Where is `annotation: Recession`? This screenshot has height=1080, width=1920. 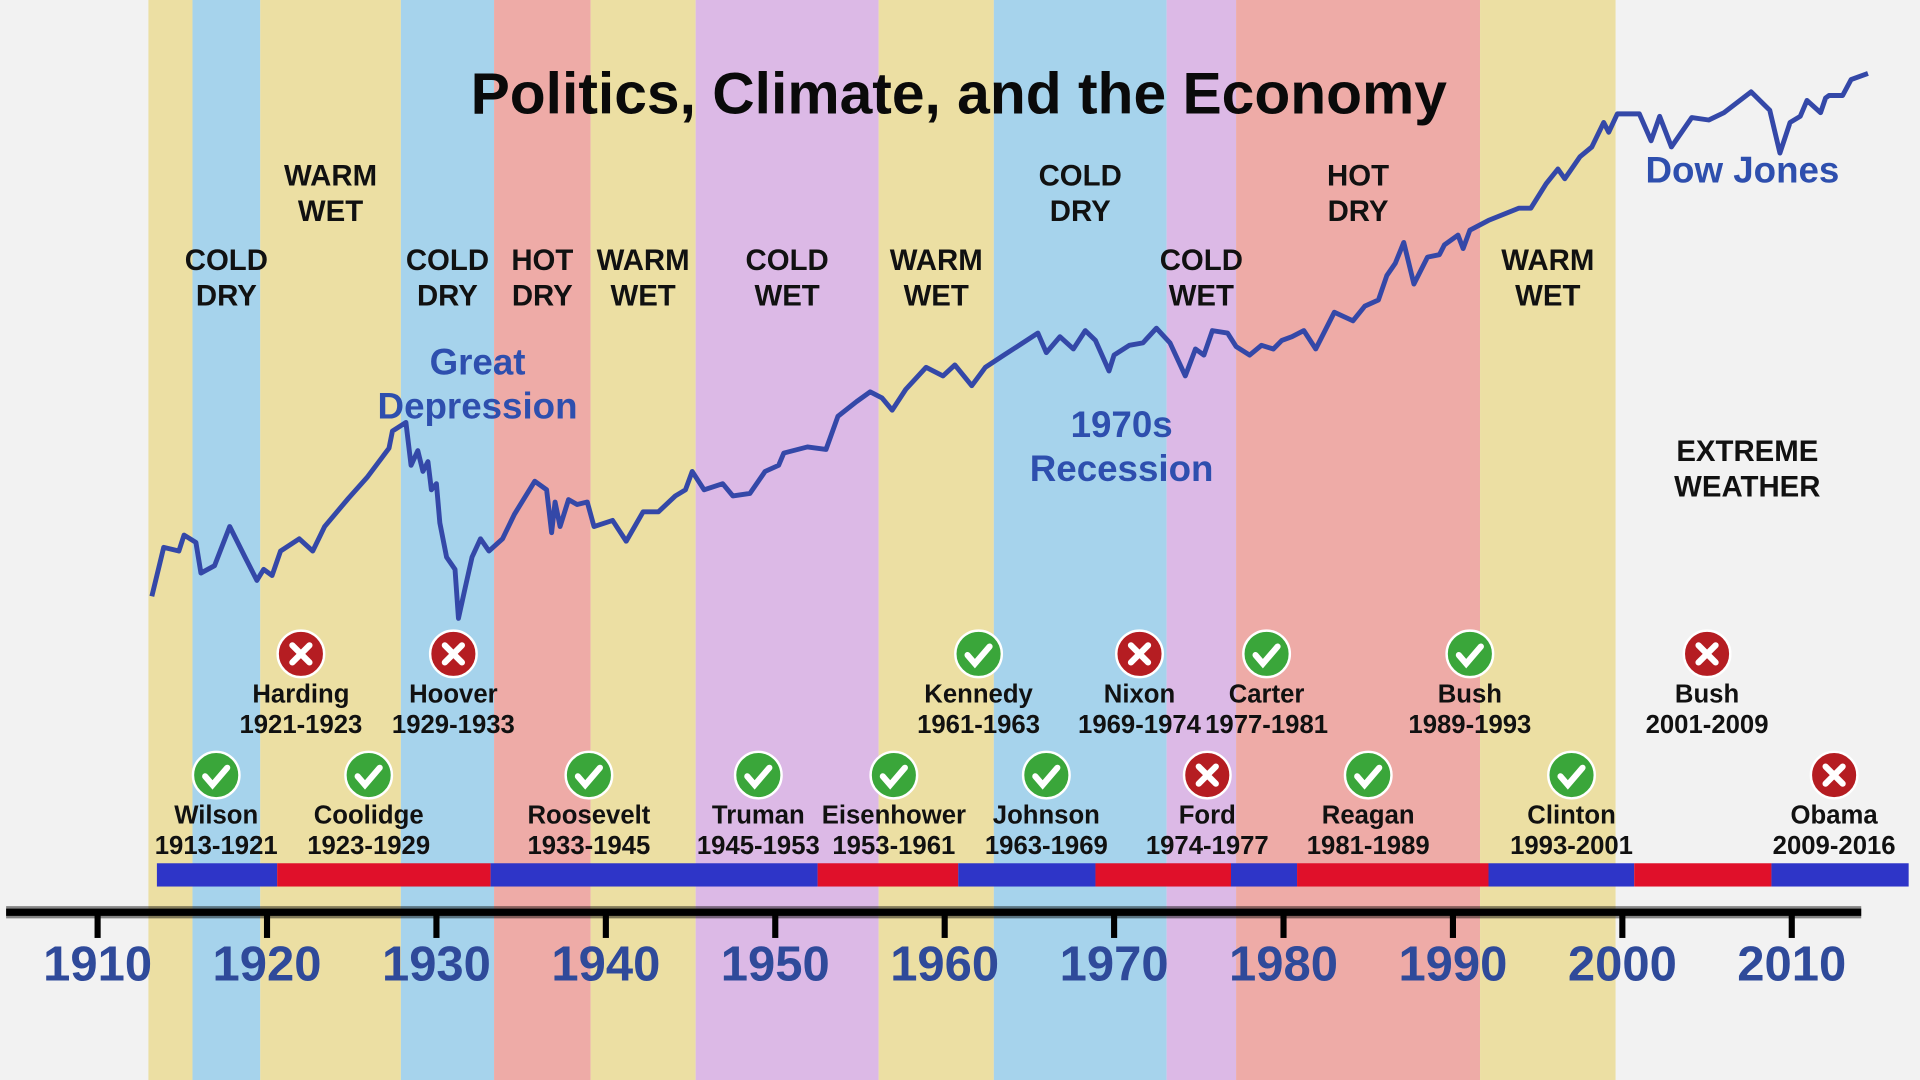
annotation: Recession is located at coordinates (1122, 468).